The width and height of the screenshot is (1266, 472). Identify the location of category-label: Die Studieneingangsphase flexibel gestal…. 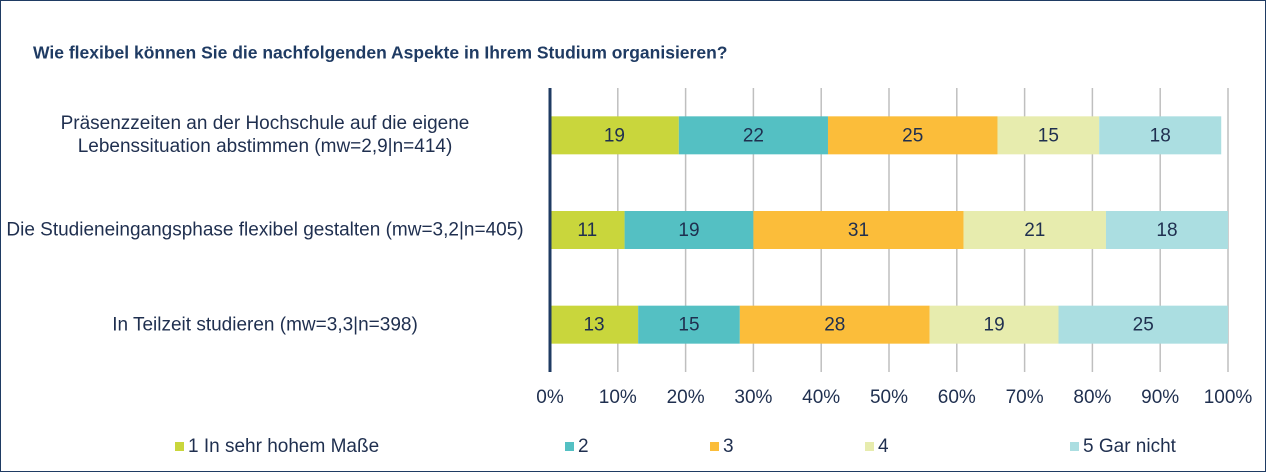
(265, 230).